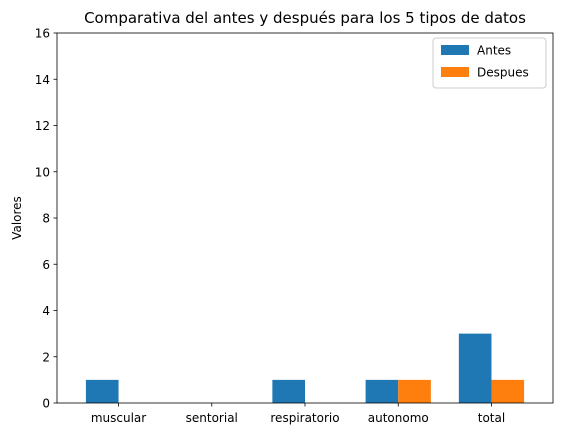  What do you see at coordinates (398, 418) in the screenshot?
I see `x-tick-label: autonomo` at bounding box center [398, 418].